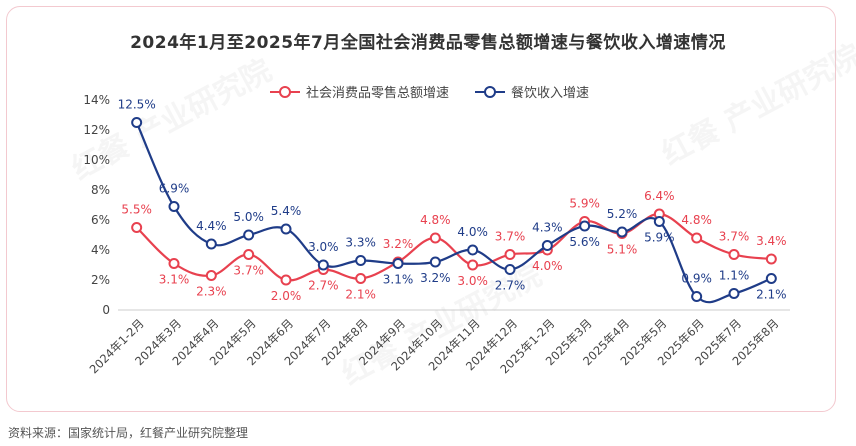 This screenshot has width=856, height=446. What do you see at coordinates (659, 196) in the screenshot?
I see `data-label: 6.4%` at bounding box center [659, 196].